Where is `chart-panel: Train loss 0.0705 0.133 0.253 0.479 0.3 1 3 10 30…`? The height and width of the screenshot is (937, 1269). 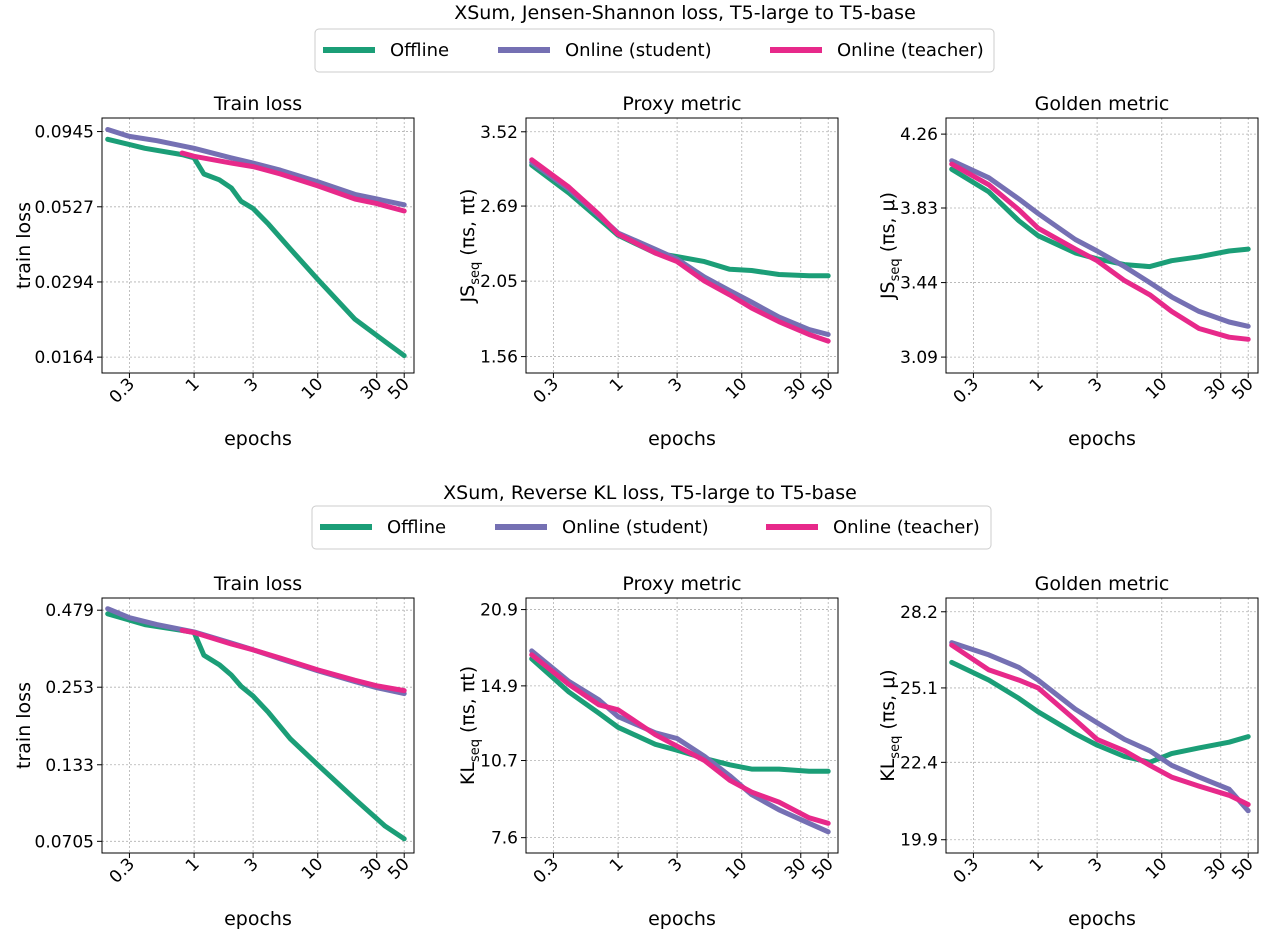 chart-panel: Train loss 0.0705 0.133 0.253 0.479 0.3 1 3 10 30… is located at coordinates (214, 751).